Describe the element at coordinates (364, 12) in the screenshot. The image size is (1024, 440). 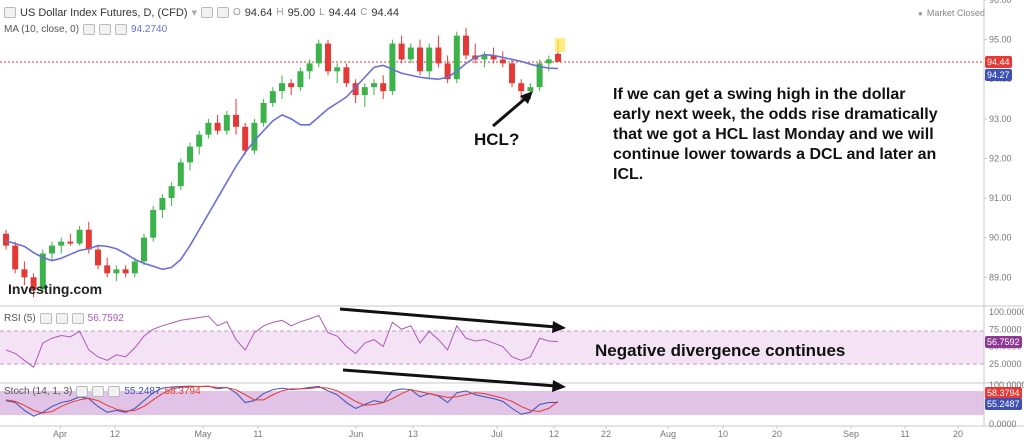
I see `close-label: C` at that location.